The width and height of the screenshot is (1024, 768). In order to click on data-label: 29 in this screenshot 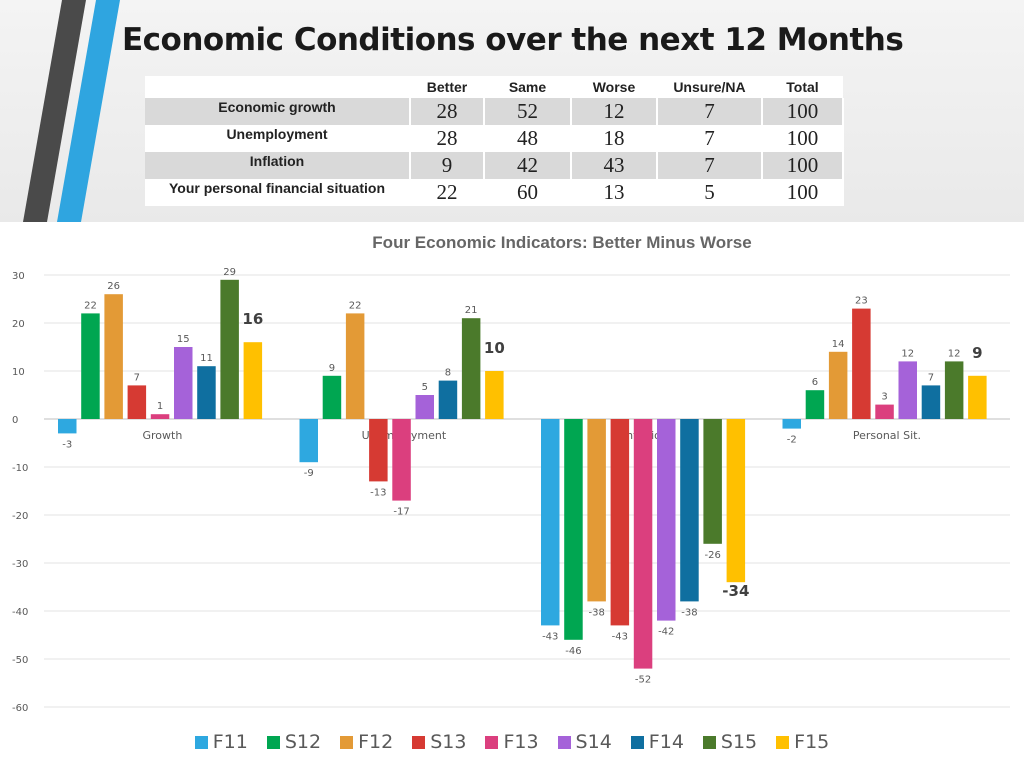, I will do `click(229, 272)`.